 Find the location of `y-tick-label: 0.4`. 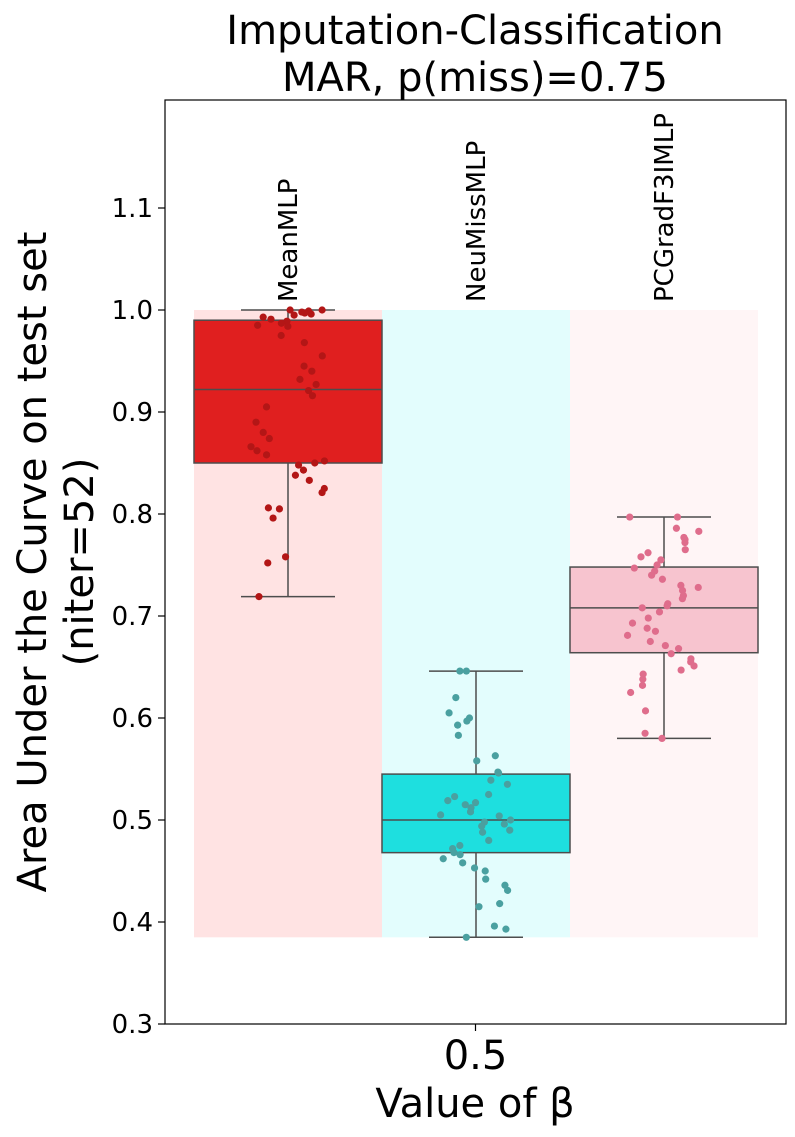

y-tick-label: 0.4 is located at coordinates (132, 923).